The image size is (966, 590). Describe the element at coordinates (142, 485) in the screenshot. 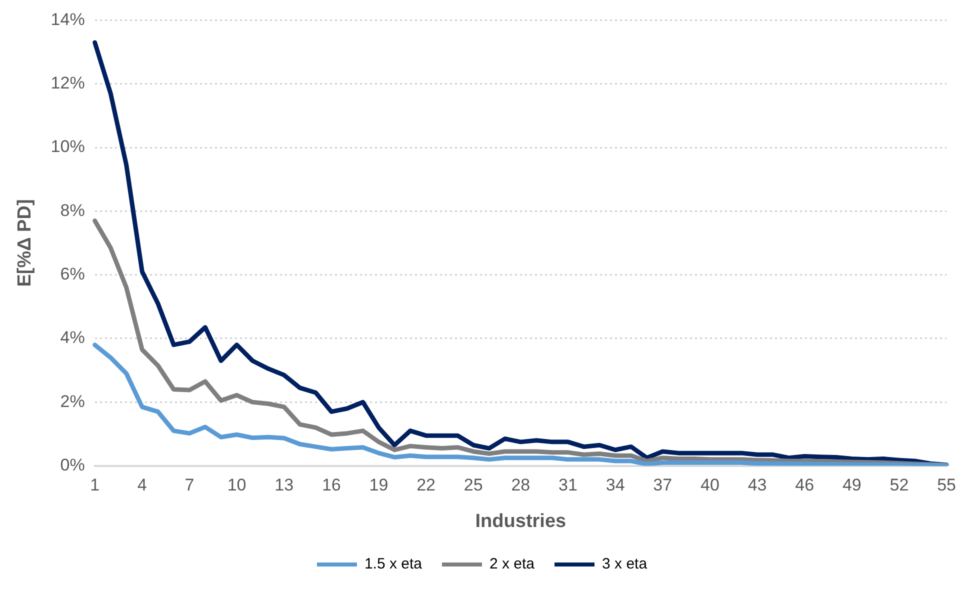

I see `x-tick-label: 4` at that location.